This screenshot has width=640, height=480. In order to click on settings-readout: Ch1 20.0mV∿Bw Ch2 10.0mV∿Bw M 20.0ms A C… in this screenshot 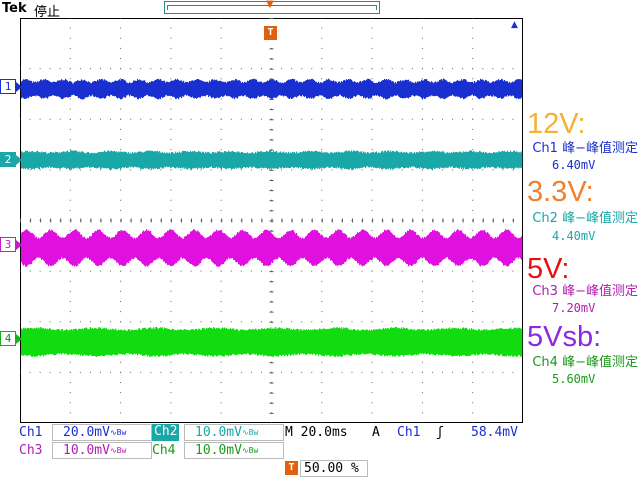, I will do `click(320, 451)`.